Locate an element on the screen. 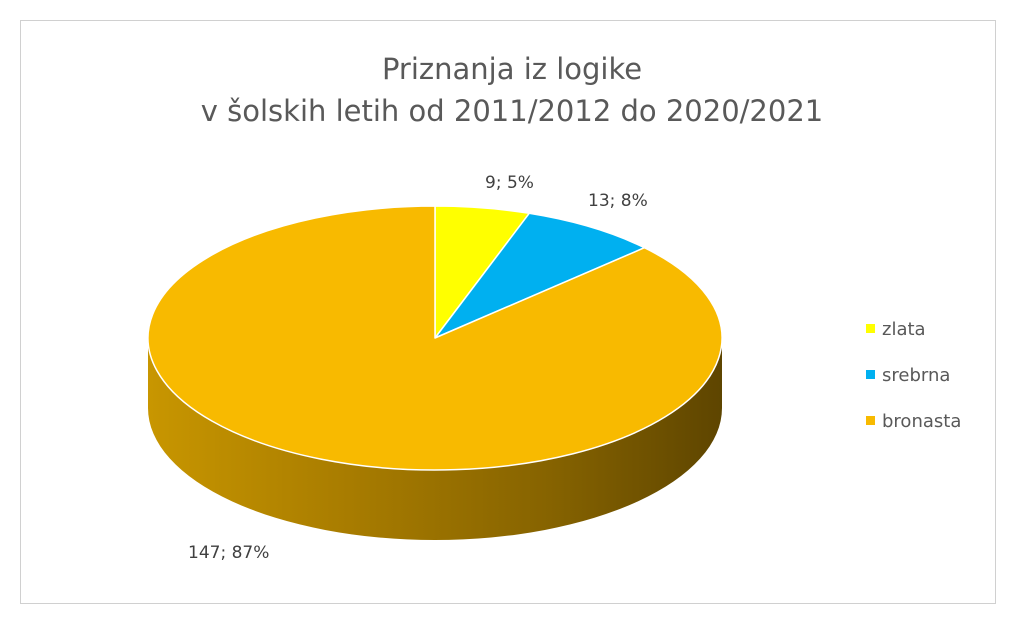  data-label-zlata: 9; 5% is located at coordinates (509, 183).